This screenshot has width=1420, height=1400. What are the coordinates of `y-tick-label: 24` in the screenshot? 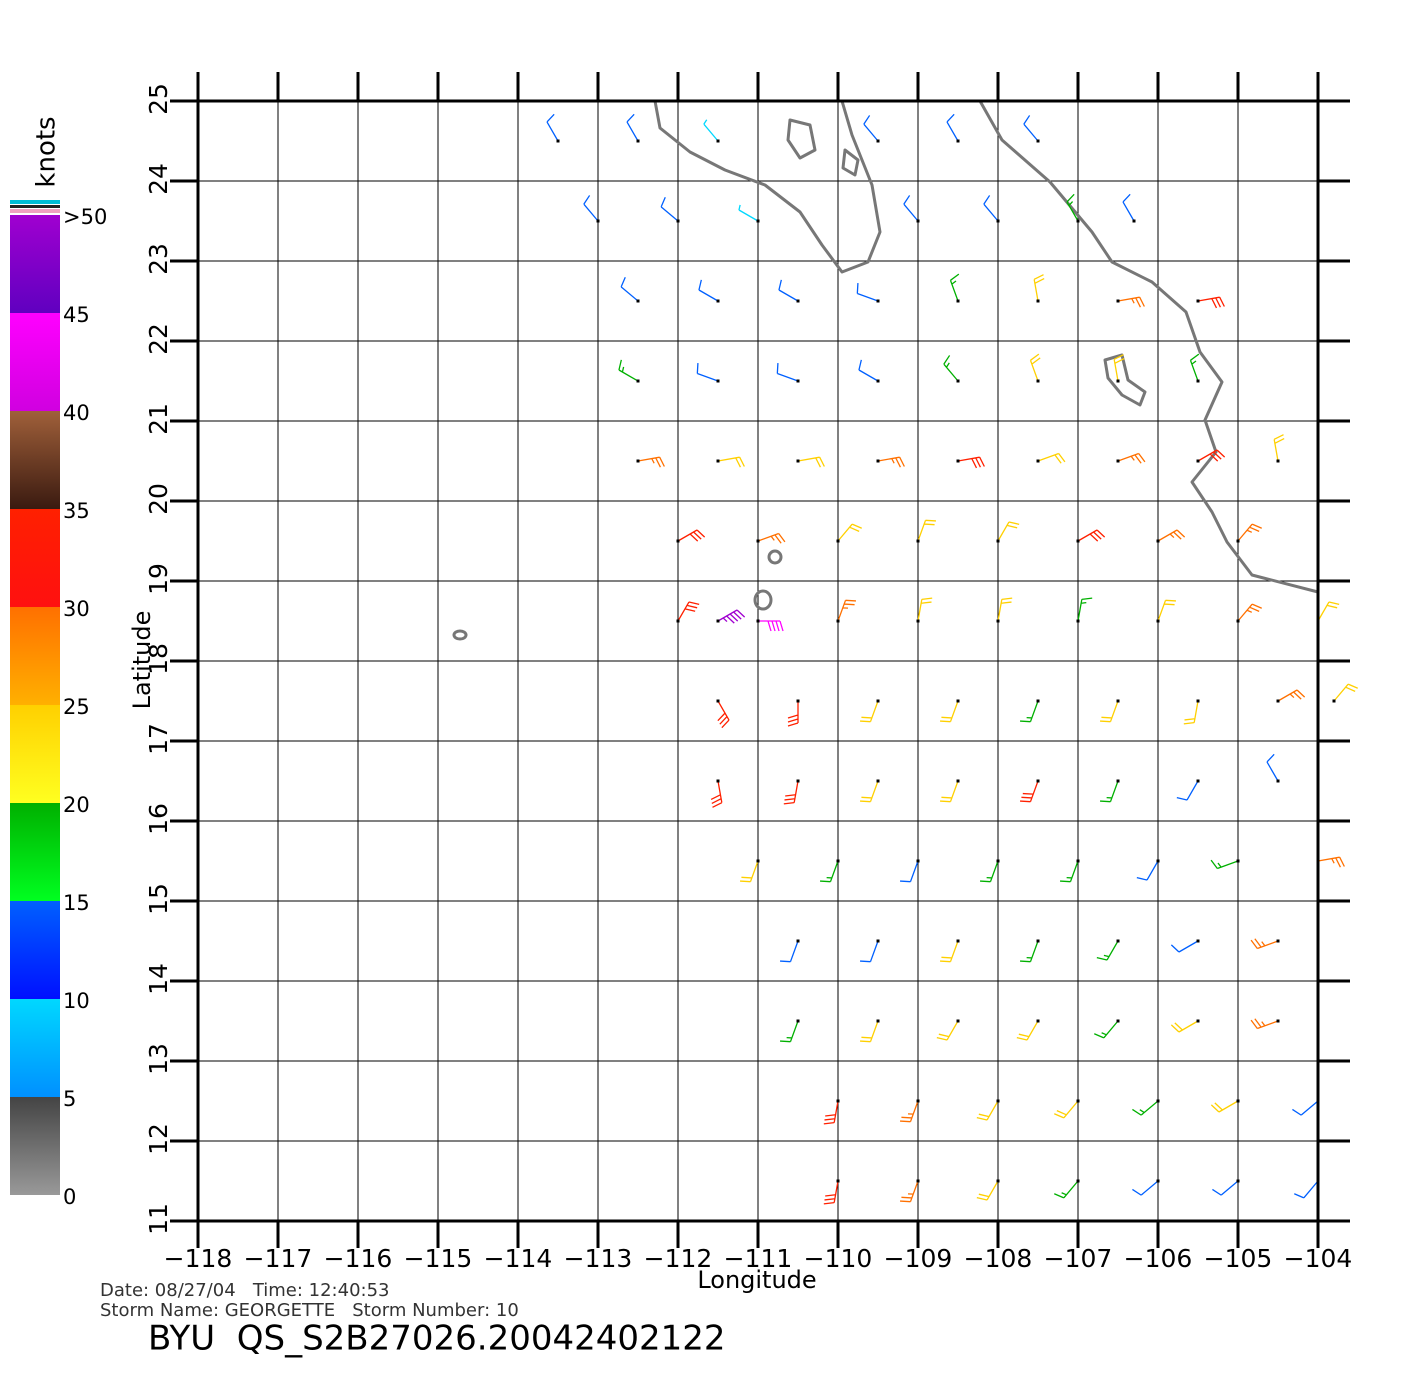 It's located at (158, 179).